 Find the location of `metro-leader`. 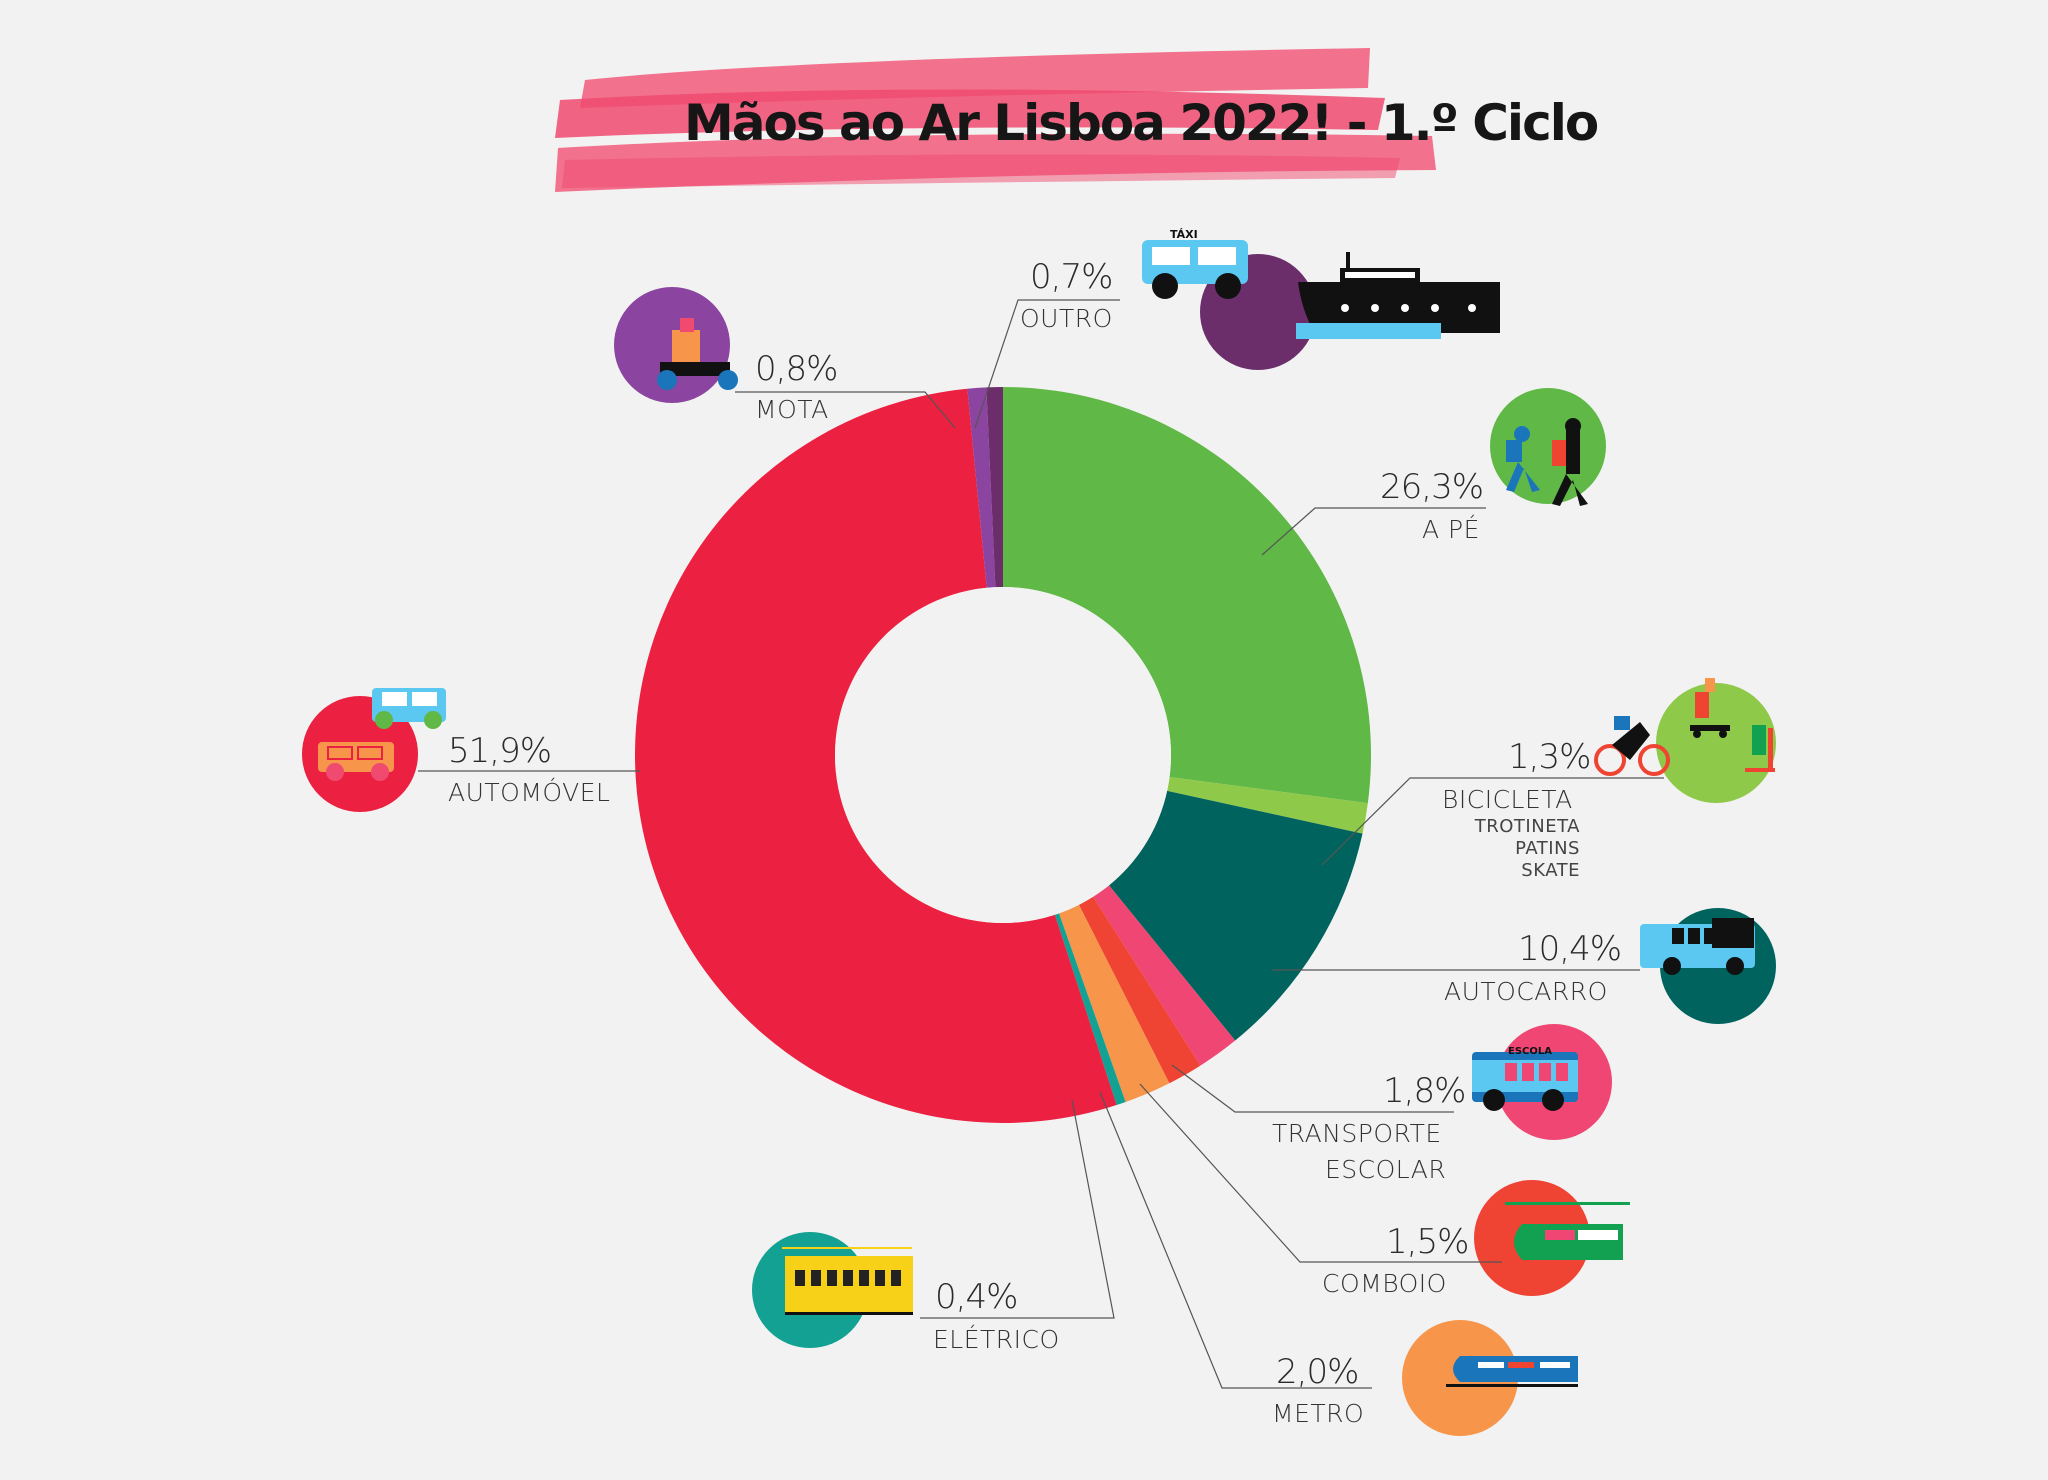

metro-leader is located at coordinates (1235, 1240).